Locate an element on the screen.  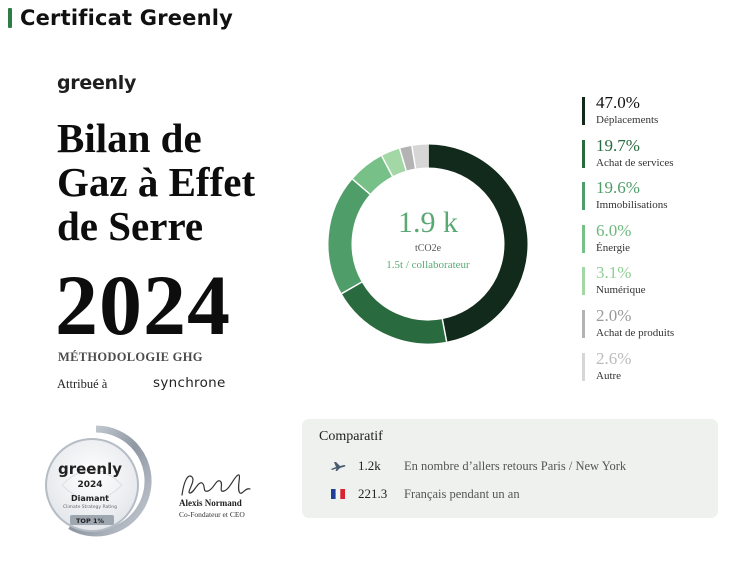
legend-percentage: 19.6% is located at coordinates (618, 188).